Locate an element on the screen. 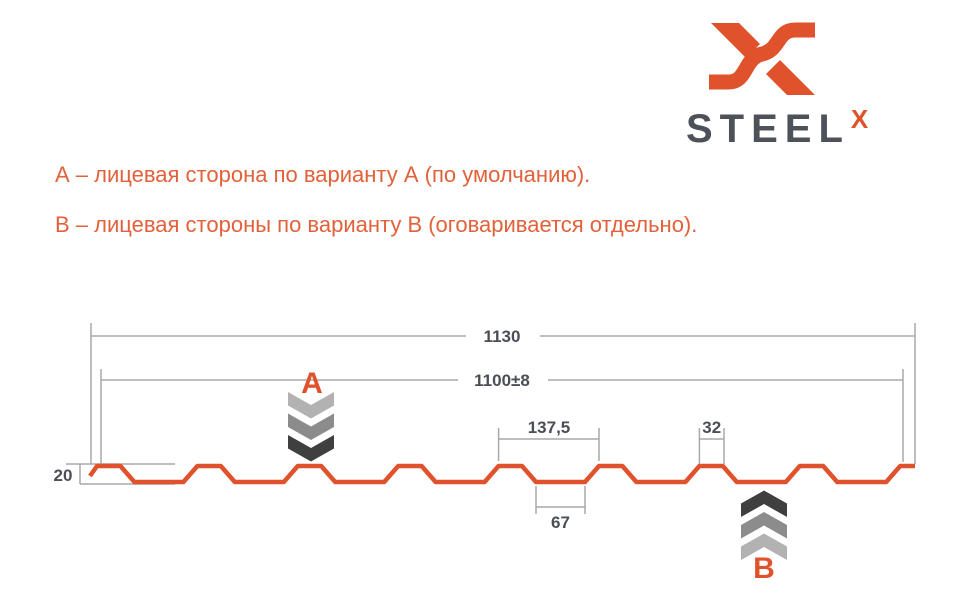 This screenshot has height=597, width=970. dim-pitch-label: 137,5 is located at coordinates (549, 427).